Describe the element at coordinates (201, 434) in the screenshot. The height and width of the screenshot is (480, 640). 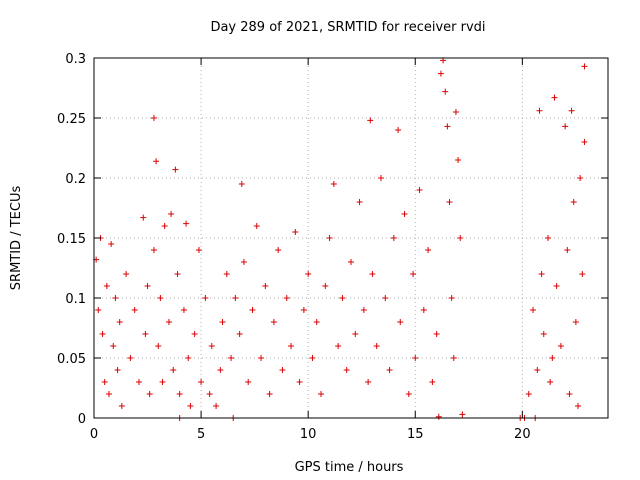
I see `x-tick-label: 5` at that location.